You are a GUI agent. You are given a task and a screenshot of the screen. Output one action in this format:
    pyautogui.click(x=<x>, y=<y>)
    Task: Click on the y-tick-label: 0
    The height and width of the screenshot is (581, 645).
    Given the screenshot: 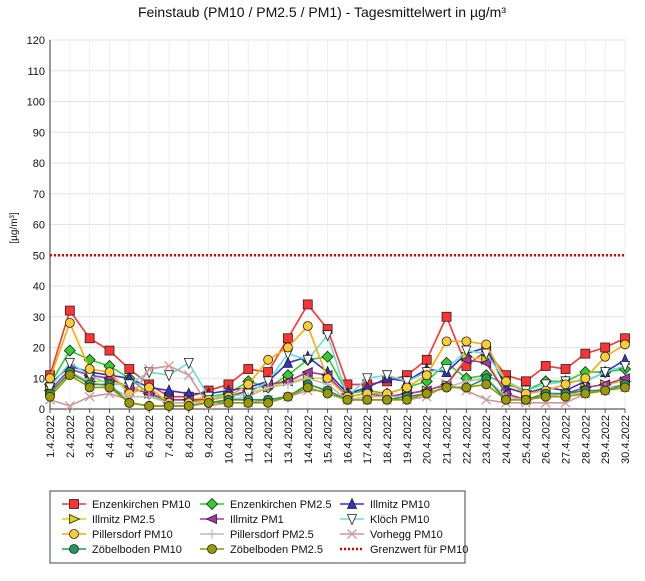 What is the action you would take?
    pyautogui.click(x=42, y=410)
    